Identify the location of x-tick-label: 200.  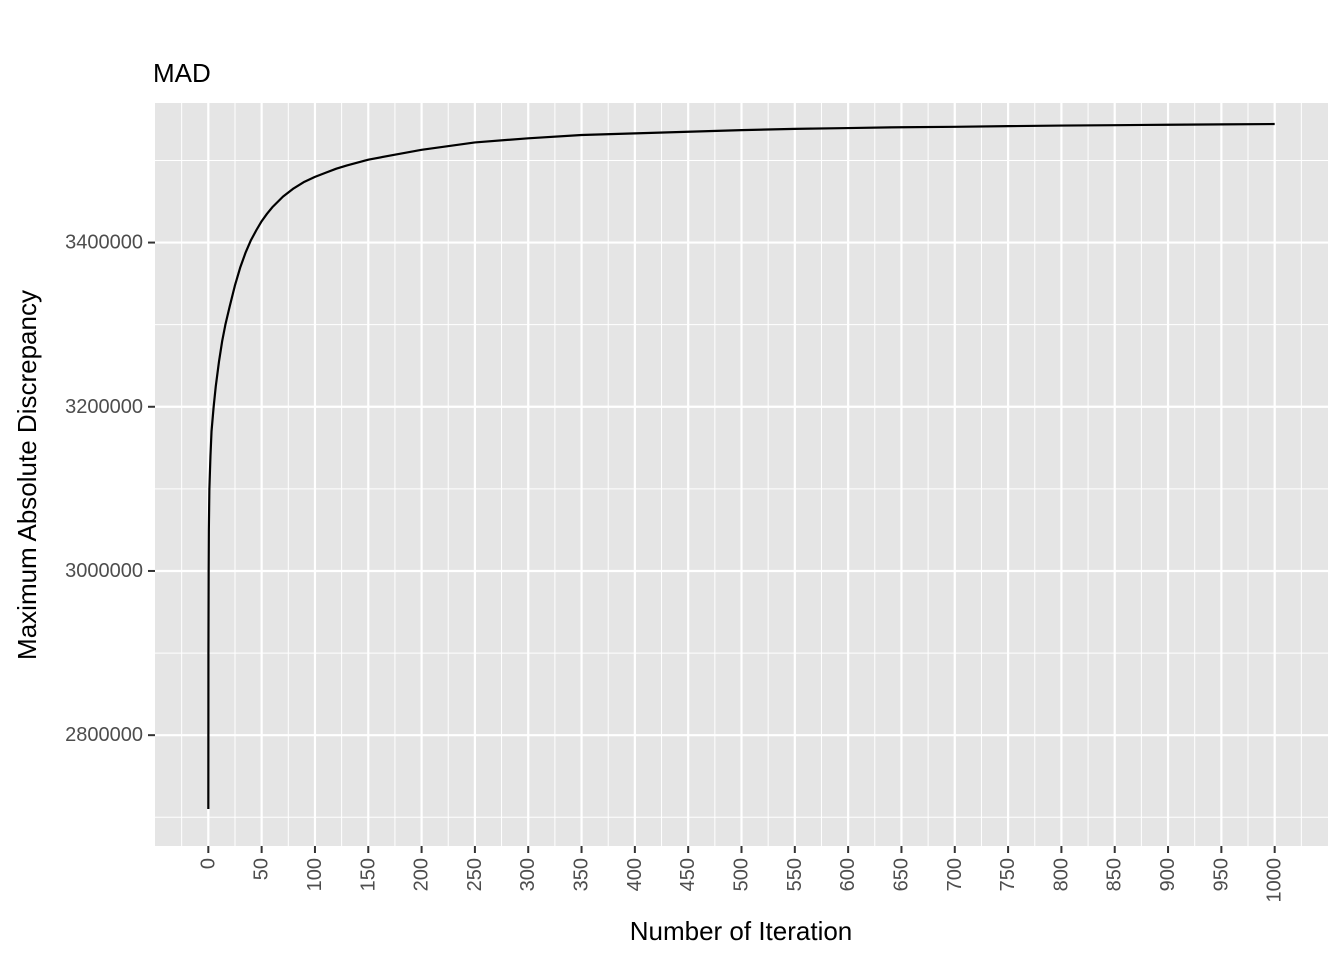
(422, 874).